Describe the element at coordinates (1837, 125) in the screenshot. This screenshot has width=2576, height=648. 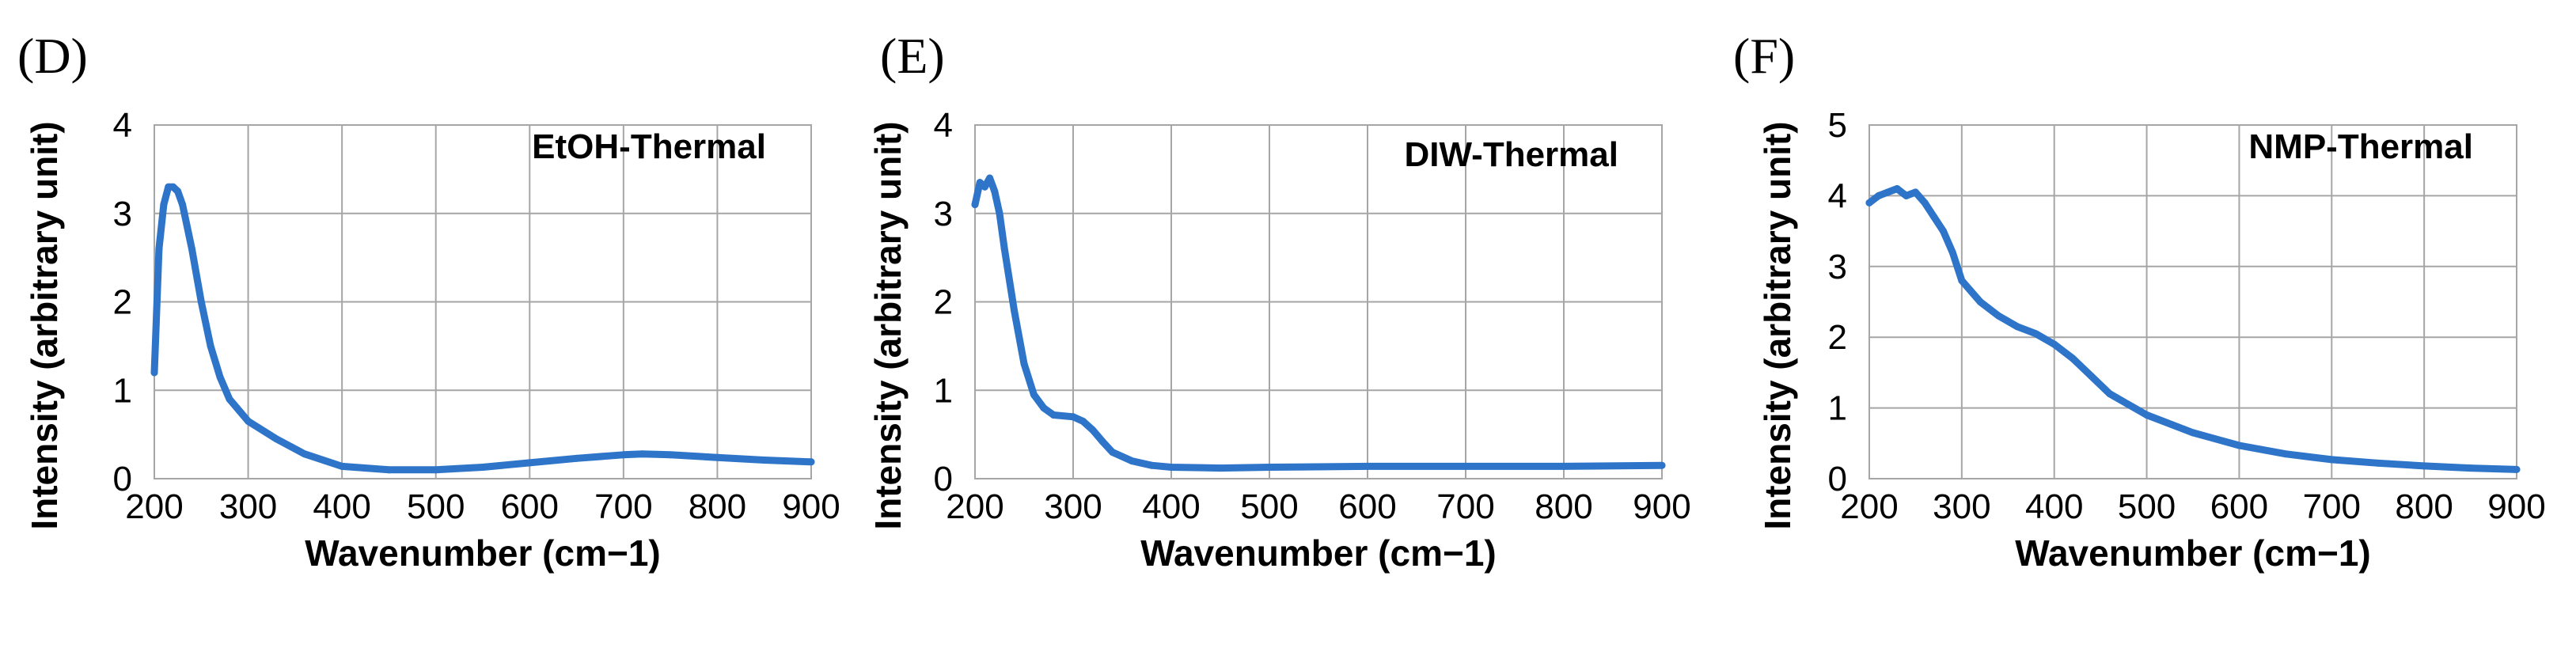
I see `y-tick-label: 5` at that location.